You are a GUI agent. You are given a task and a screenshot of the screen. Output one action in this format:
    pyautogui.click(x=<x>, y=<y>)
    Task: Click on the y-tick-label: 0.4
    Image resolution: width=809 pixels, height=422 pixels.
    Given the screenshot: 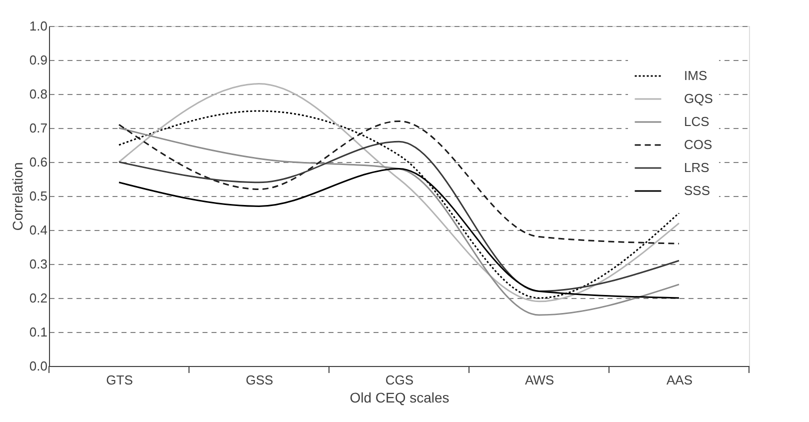 What is the action you would take?
    pyautogui.click(x=38, y=230)
    